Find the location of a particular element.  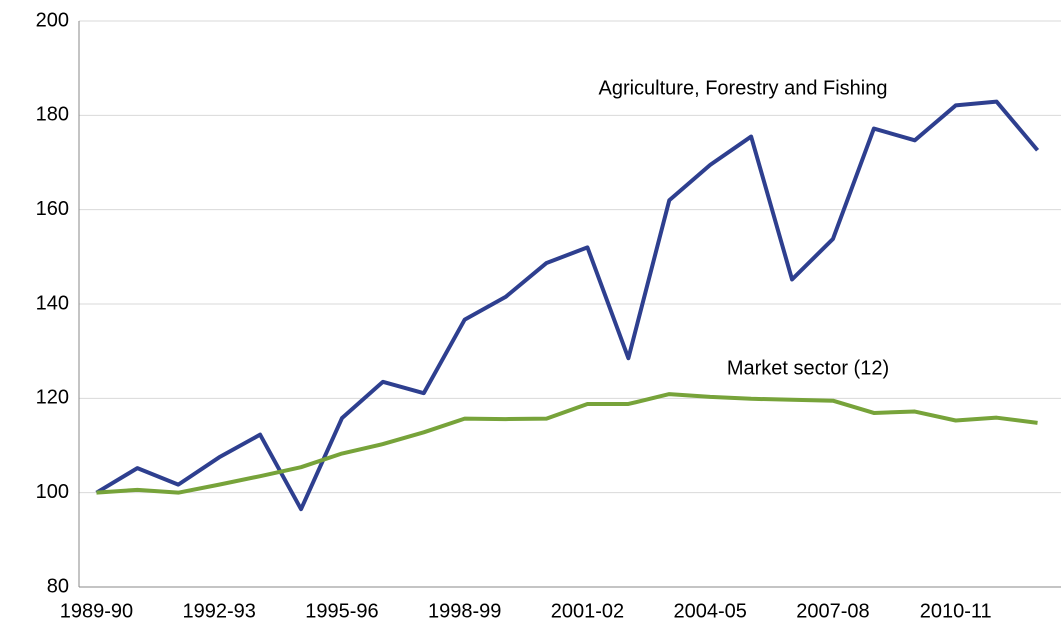

series-line is located at coordinates (567, 443).